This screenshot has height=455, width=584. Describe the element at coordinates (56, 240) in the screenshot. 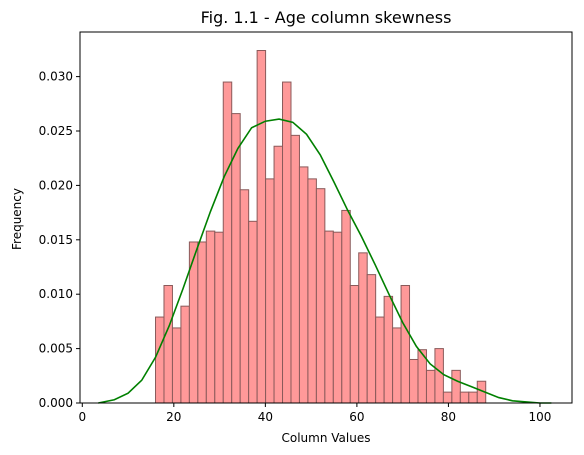

I see `y-tick-label: 0.015` at that location.